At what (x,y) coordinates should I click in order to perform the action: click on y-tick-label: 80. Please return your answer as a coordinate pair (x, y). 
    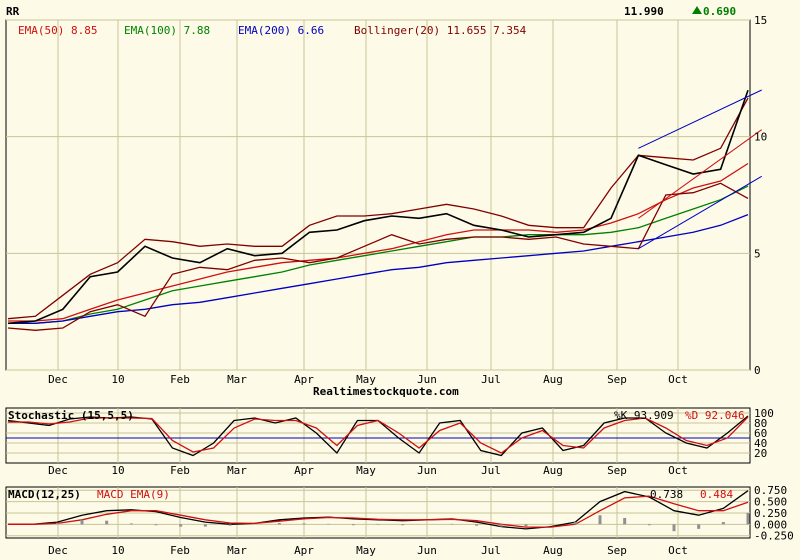
    Looking at the image, I should click on (760, 423).